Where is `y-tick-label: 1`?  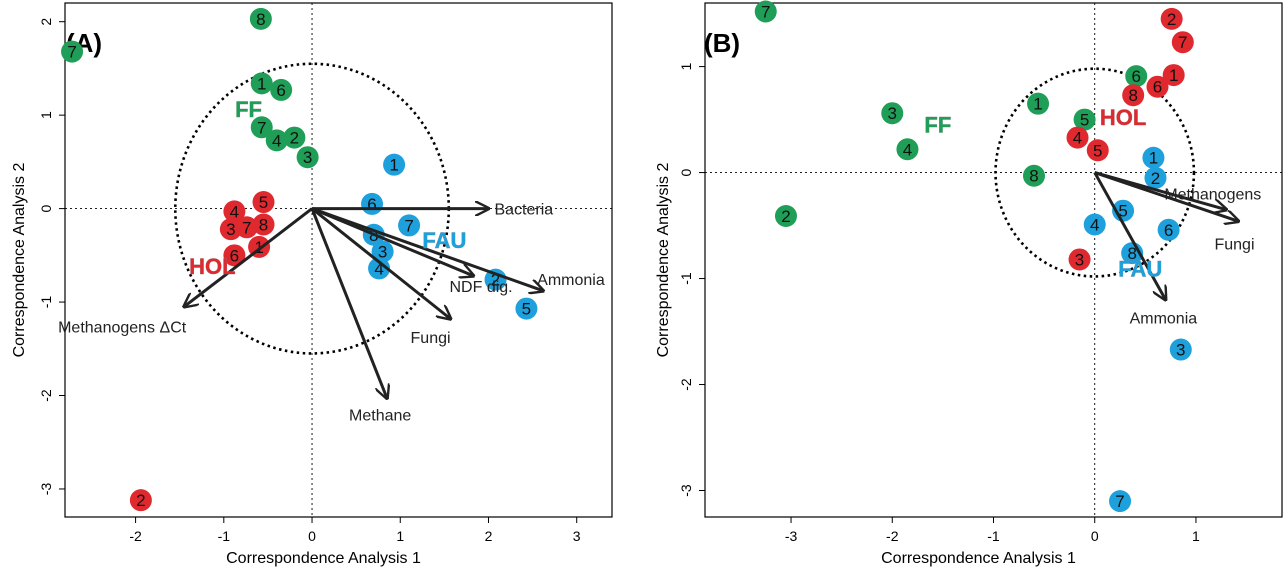 y-tick-label: 1 is located at coordinates (686, 66).